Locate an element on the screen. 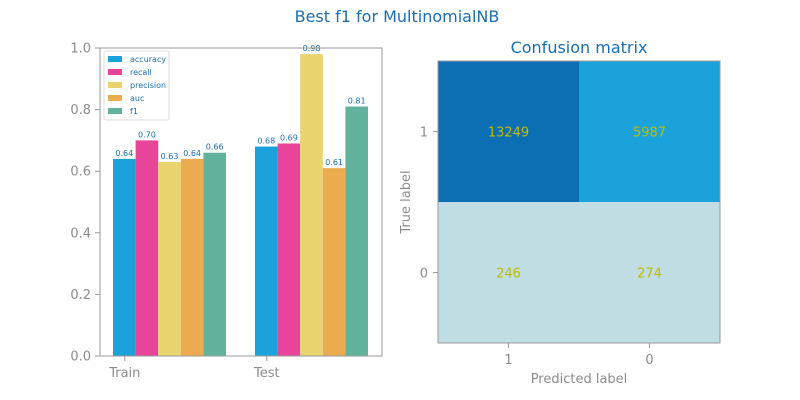  confusion-matrix-values: 13249 5987 246 274 is located at coordinates (577, 204).